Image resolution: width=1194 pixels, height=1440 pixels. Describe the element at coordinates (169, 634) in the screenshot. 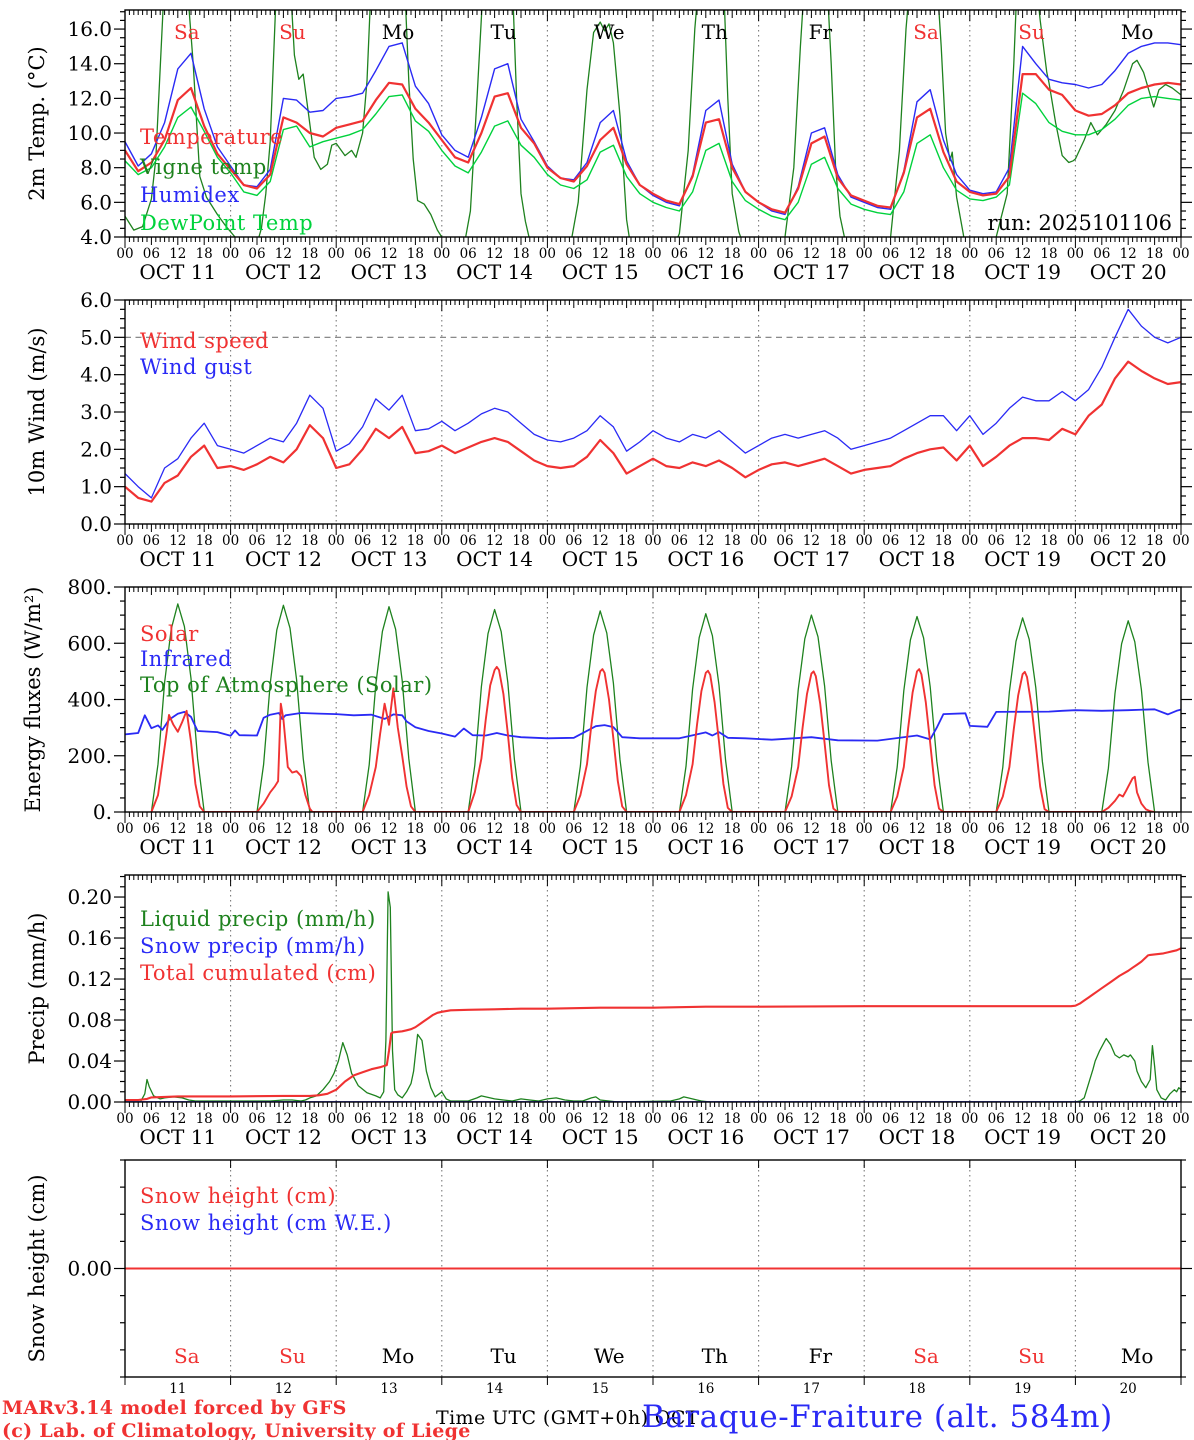

I see `legend-solar: Solar` at that location.